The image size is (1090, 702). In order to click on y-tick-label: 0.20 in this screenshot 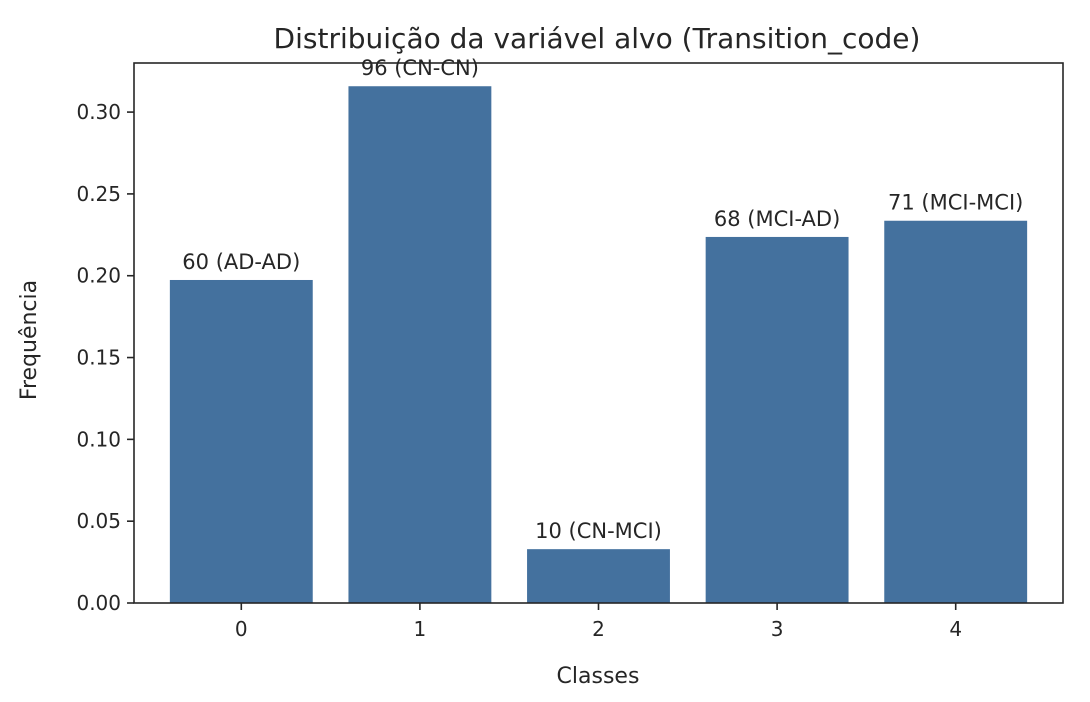, I will do `click(98, 276)`.